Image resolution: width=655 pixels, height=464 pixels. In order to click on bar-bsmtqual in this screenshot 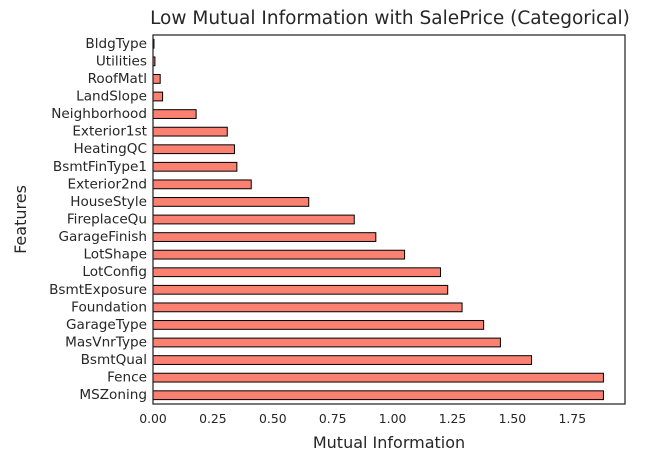, I will do `click(342, 360)`.